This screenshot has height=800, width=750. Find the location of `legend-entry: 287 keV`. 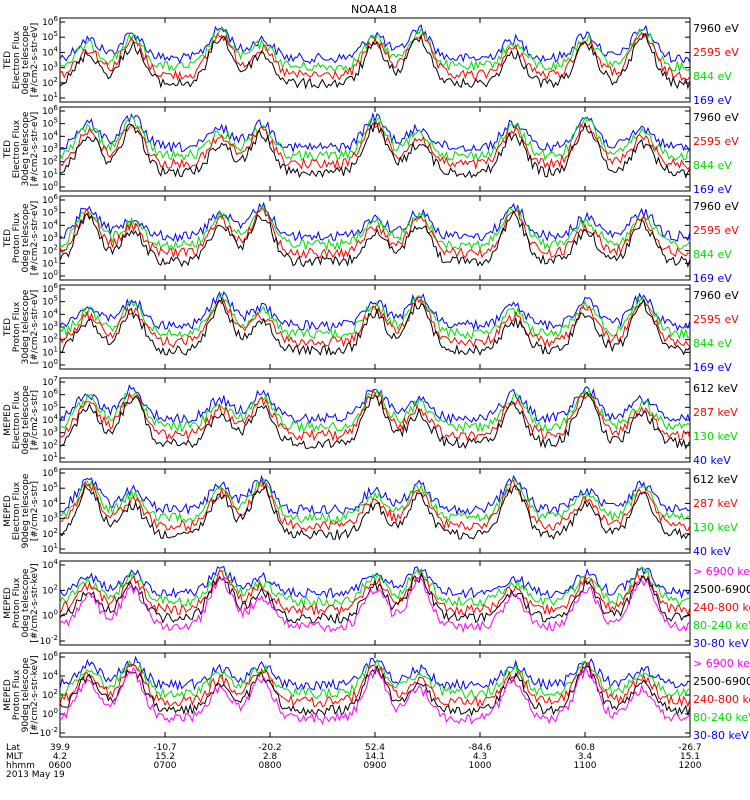

legend-entry: 287 keV is located at coordinates (715, 412).